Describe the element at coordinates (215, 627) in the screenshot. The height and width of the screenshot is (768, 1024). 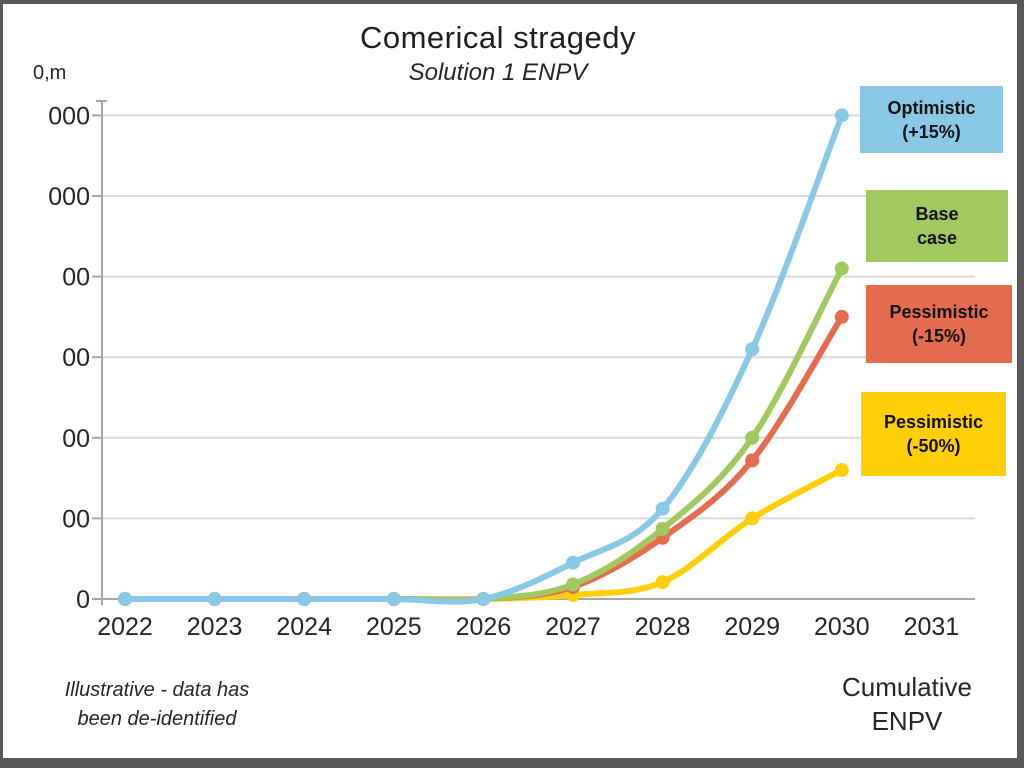
I see `x-axis-tick-label: 2023` at that location.